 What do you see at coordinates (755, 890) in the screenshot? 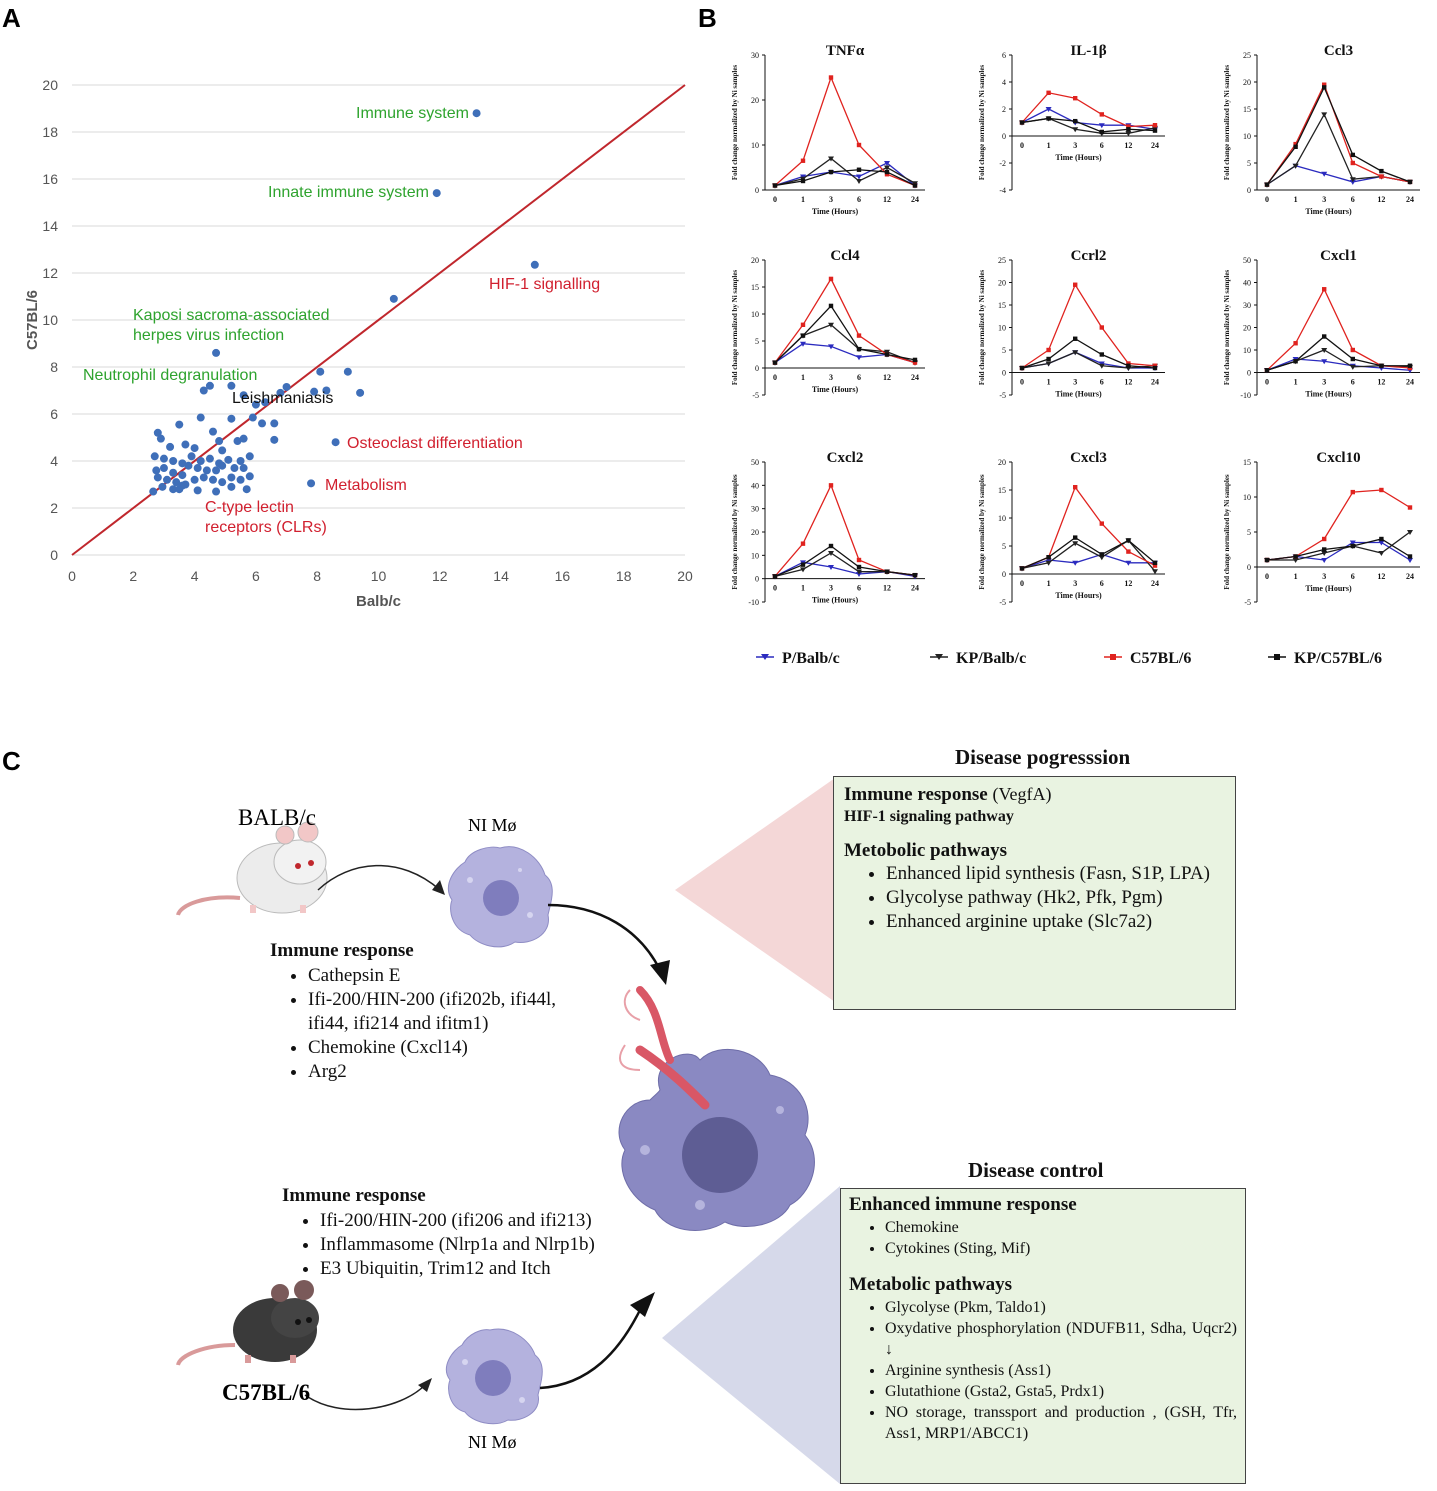
I see `progression-wedge` at bounding box center [755, 890].